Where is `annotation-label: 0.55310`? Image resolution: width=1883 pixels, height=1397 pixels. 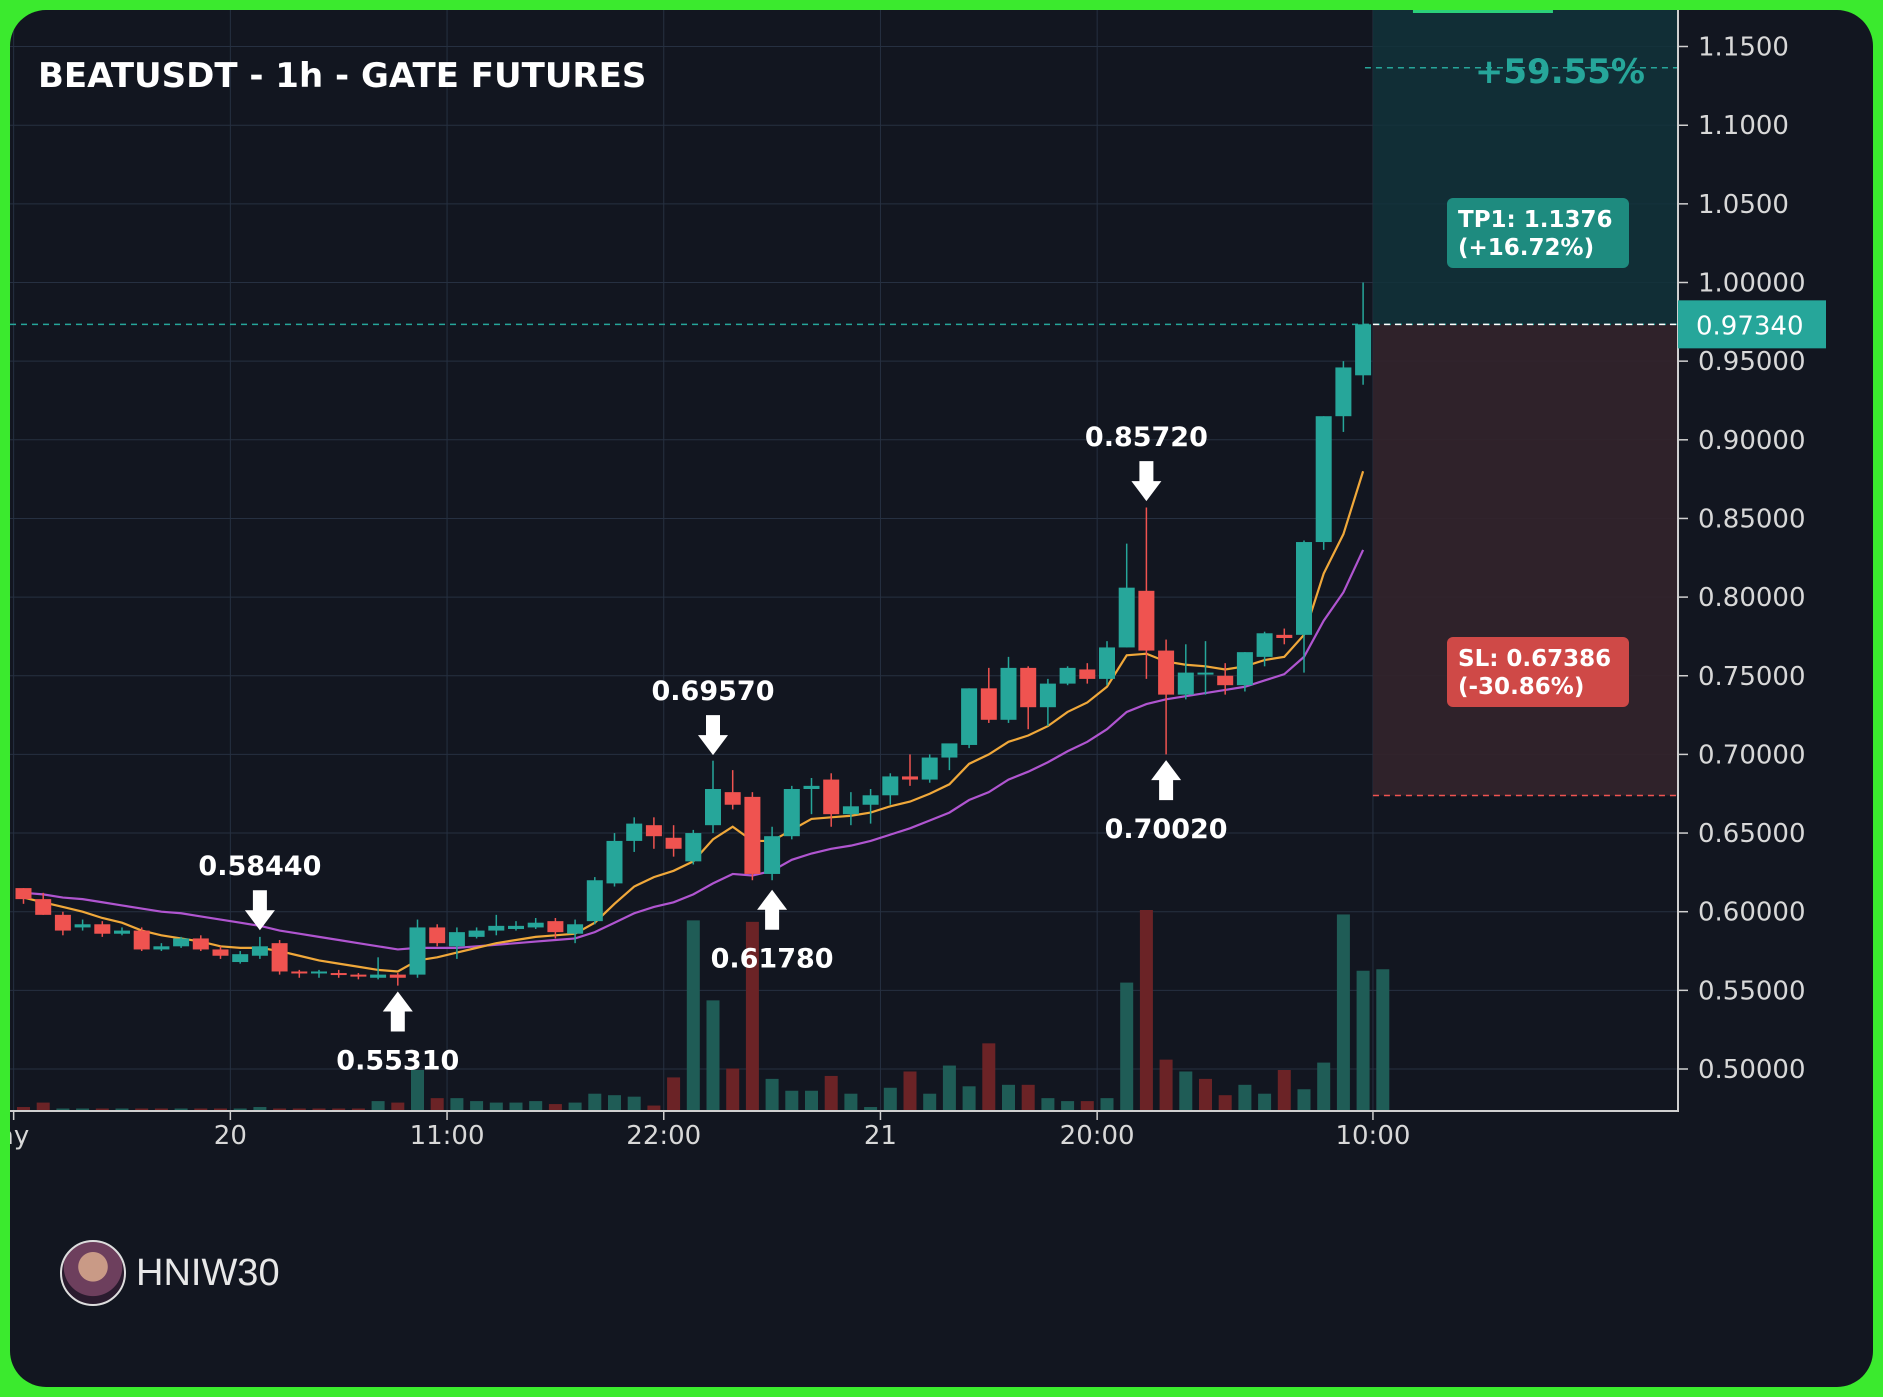 annotation-label: 0.55310 is located at coordinates (397, 1060).